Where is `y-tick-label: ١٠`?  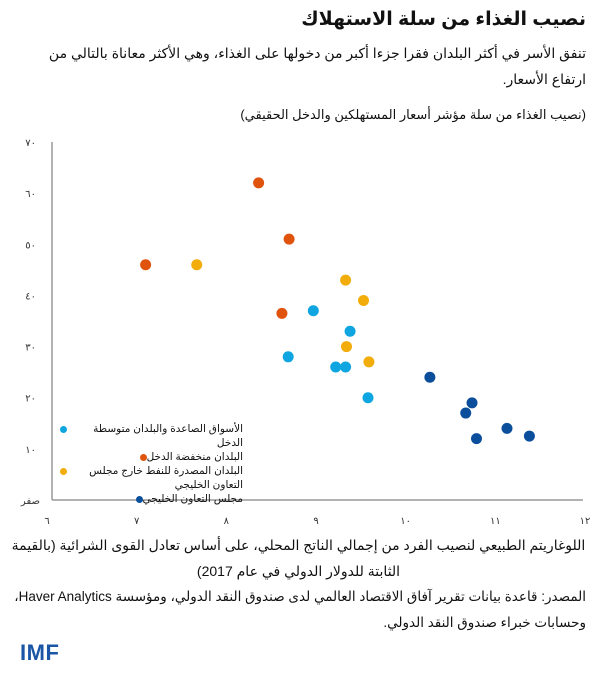 y-tick-label: ١٠ is located at coordinates (30, 450).